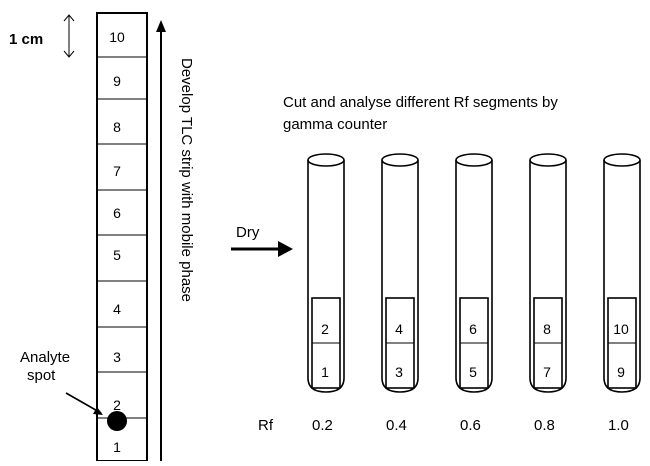 This screenshot has width=650, height=466. Describe the element at coordinates (117, 37) in the screenshot. I see `strip-segment-label: 10` at that location.